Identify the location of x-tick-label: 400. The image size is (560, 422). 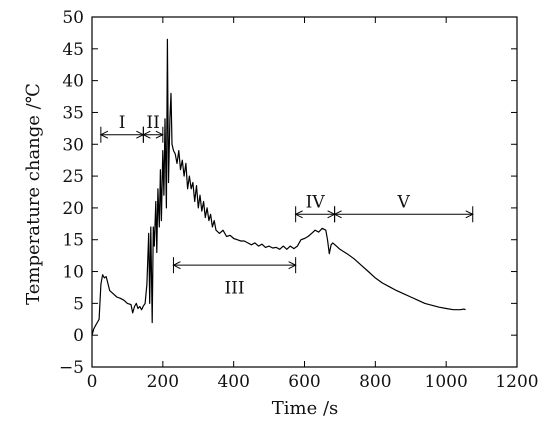
(233, 382).